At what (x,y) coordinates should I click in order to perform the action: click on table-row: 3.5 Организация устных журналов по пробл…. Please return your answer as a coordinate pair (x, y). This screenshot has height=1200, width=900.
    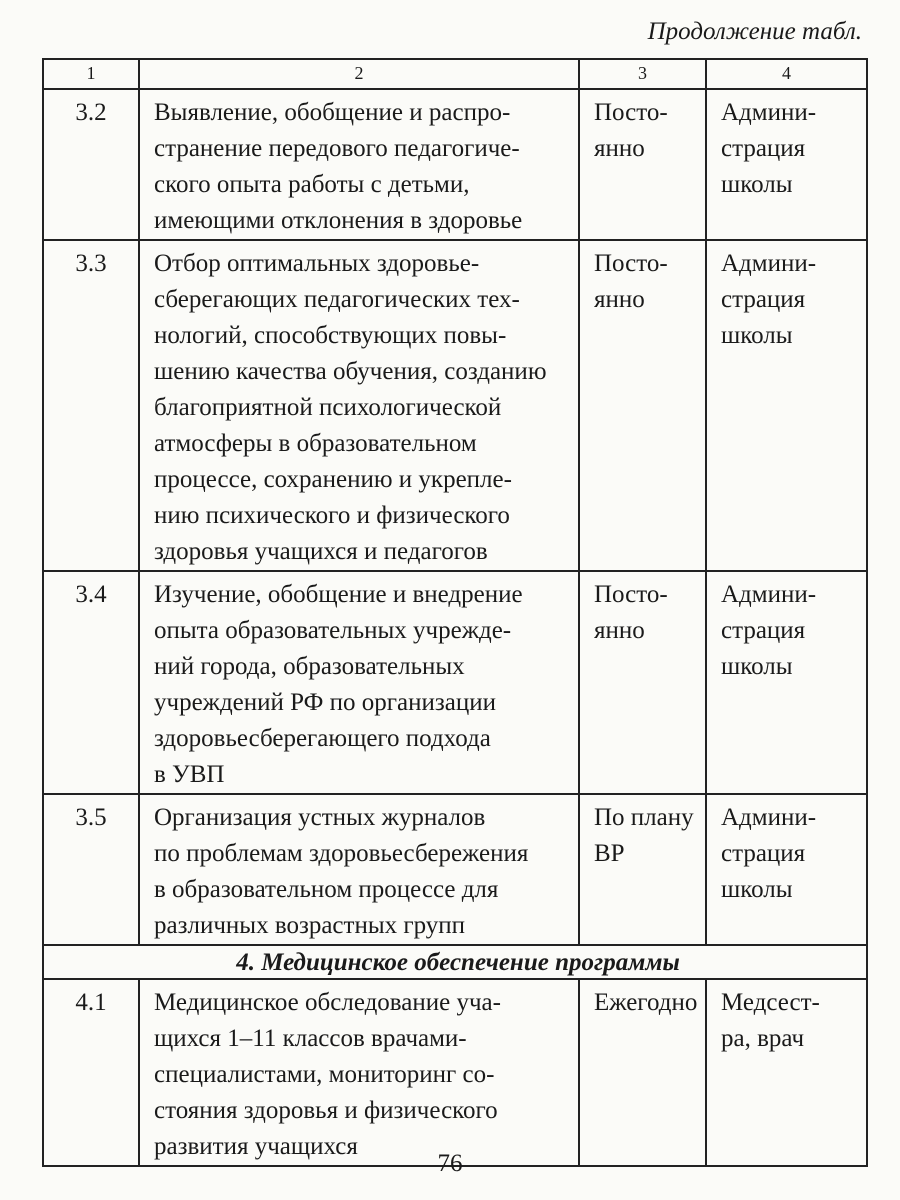
    Looking at the image, I should click on (455, 869).